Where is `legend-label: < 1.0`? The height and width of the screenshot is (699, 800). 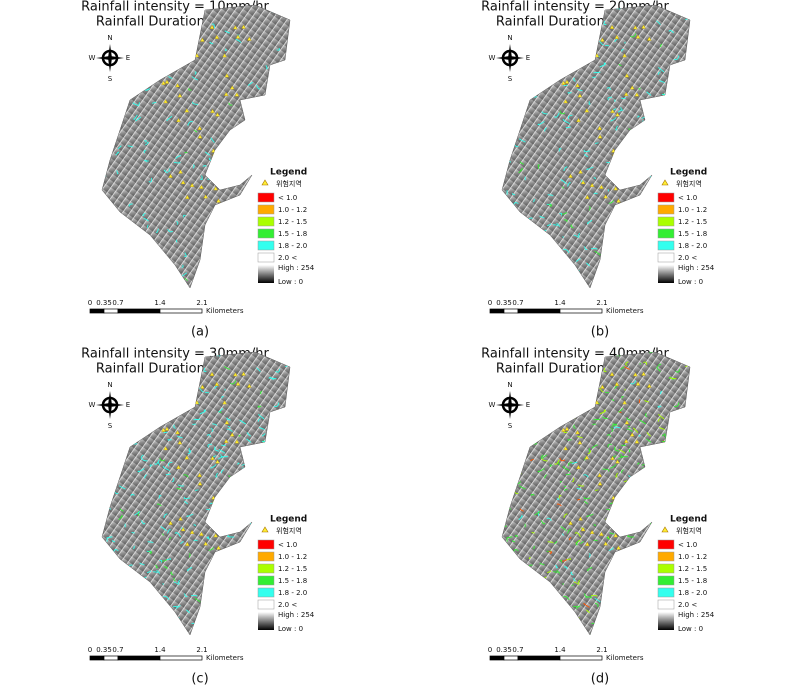
legend-label: < 1.0 is located at coordinates (687, 198).